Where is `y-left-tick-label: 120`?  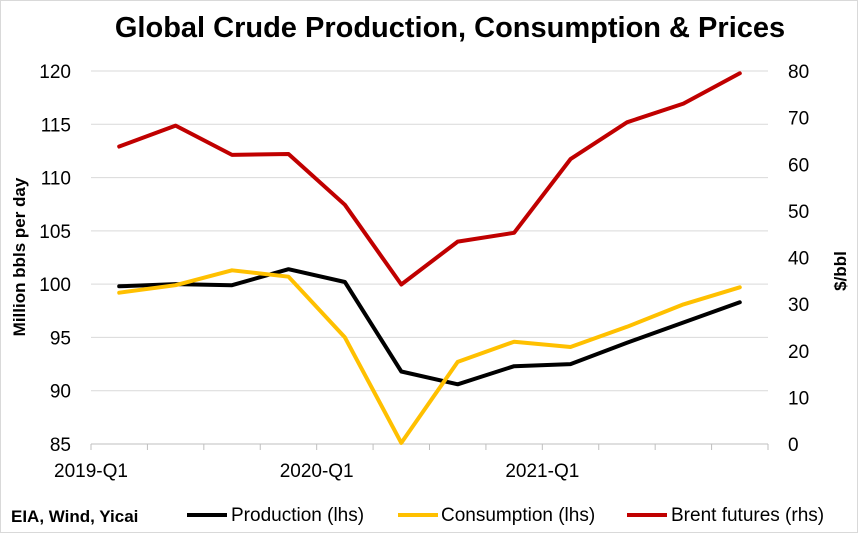
y-left-tick-label: 120 is located at coordinates (55, 72).